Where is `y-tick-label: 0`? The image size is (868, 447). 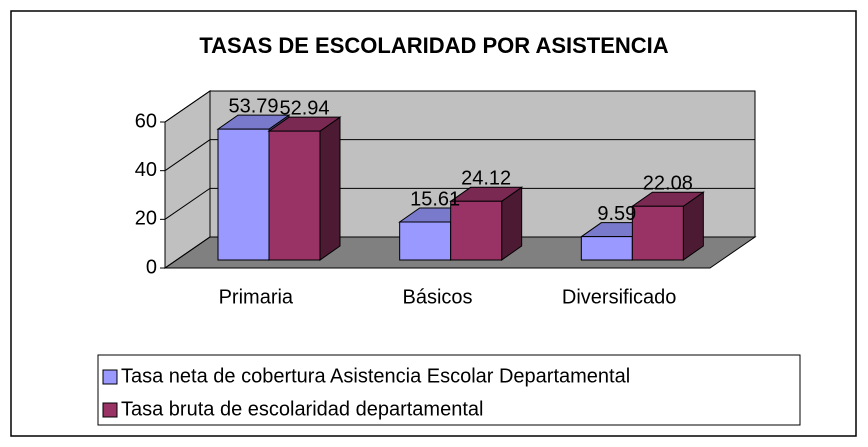
y-tick-label: 0 is located at coordinates (151, 267).